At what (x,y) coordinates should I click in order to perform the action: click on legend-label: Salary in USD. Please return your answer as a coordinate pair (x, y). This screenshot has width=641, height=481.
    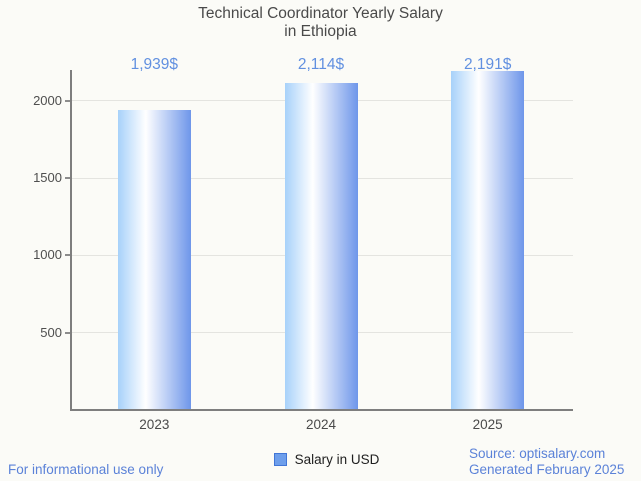
    Looking at the image, I should click on (337, 459).